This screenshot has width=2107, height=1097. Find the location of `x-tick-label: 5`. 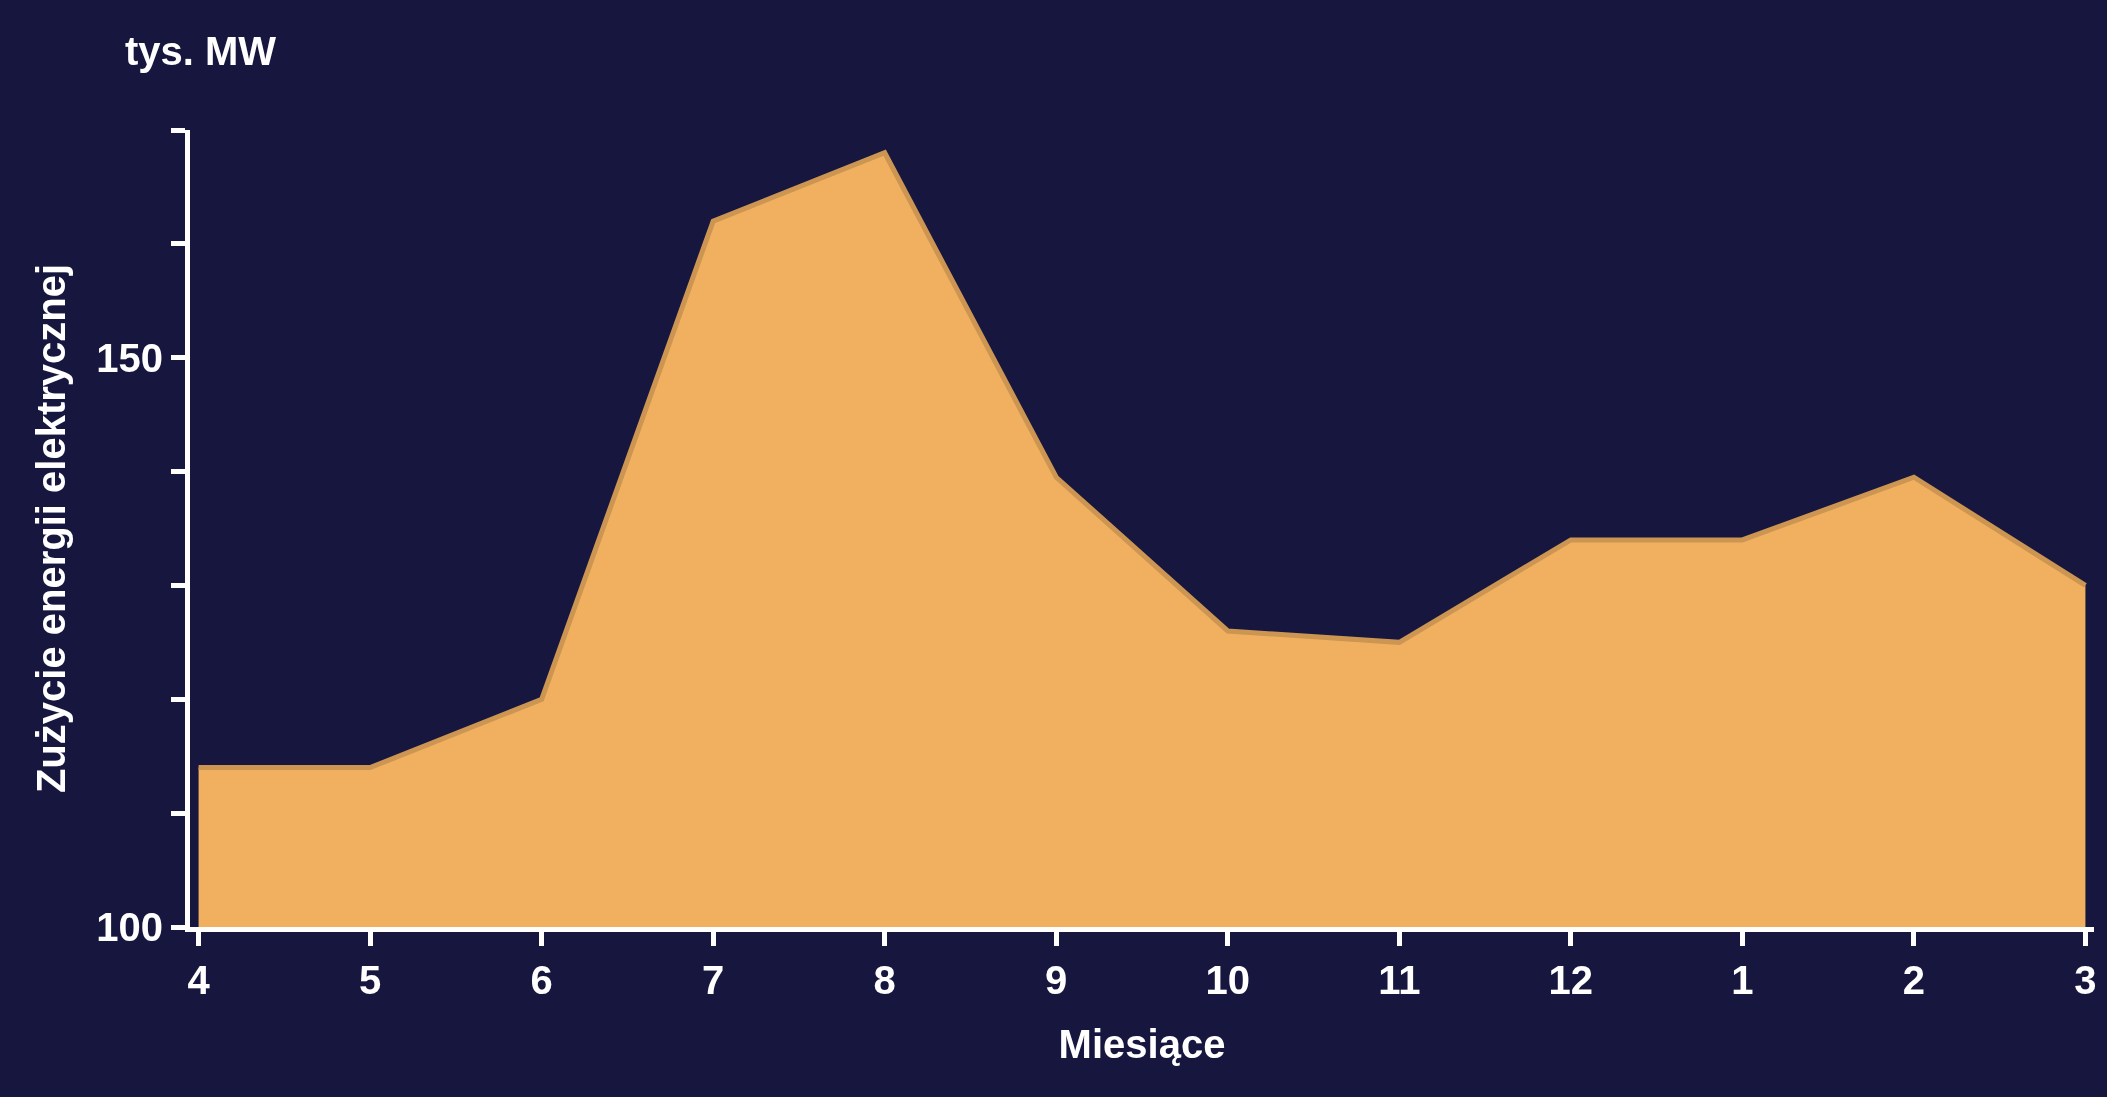

x-tick-label: 5 is located at coordinates (370, 980).